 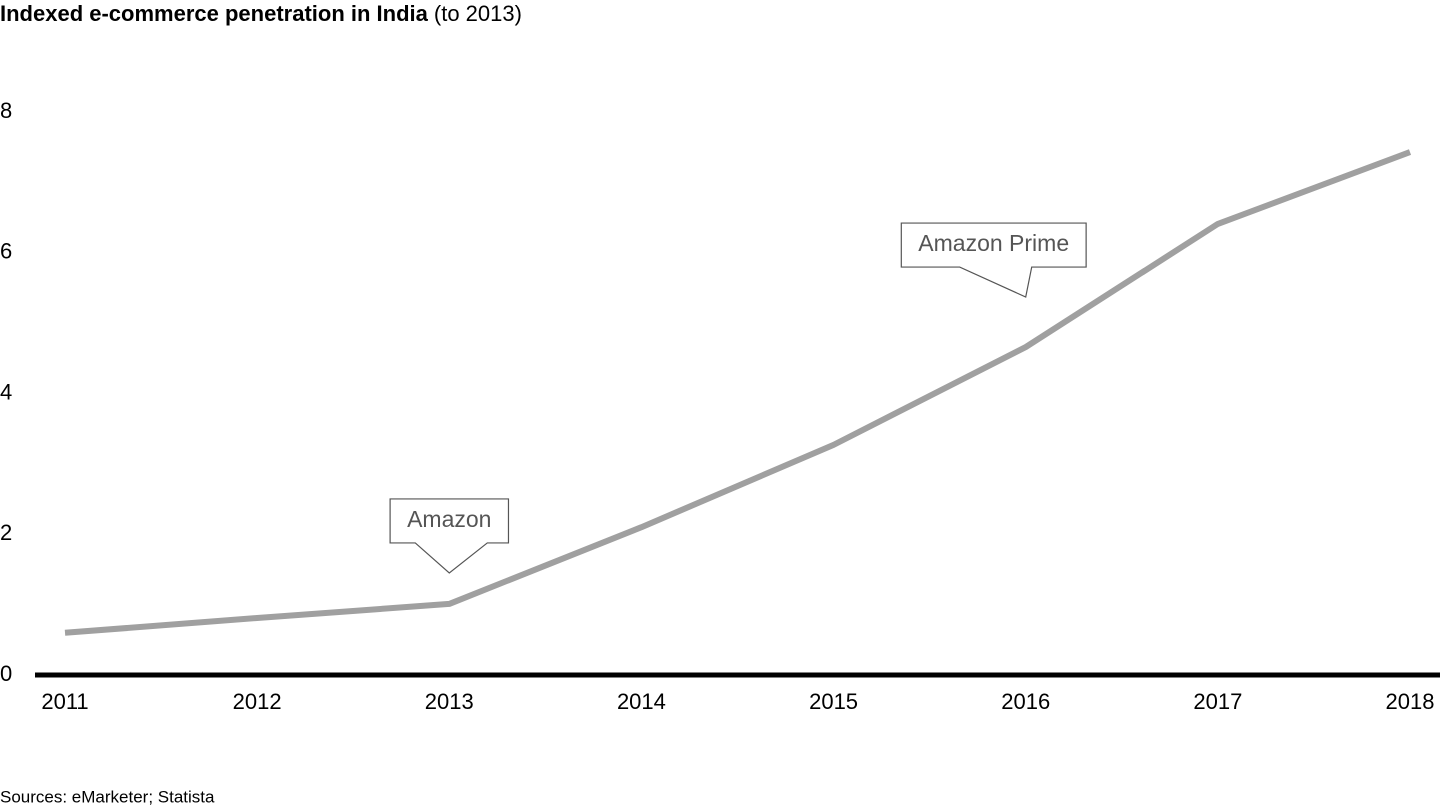 I want to click on y-tick-label: 2, so click(x=6, y=532).